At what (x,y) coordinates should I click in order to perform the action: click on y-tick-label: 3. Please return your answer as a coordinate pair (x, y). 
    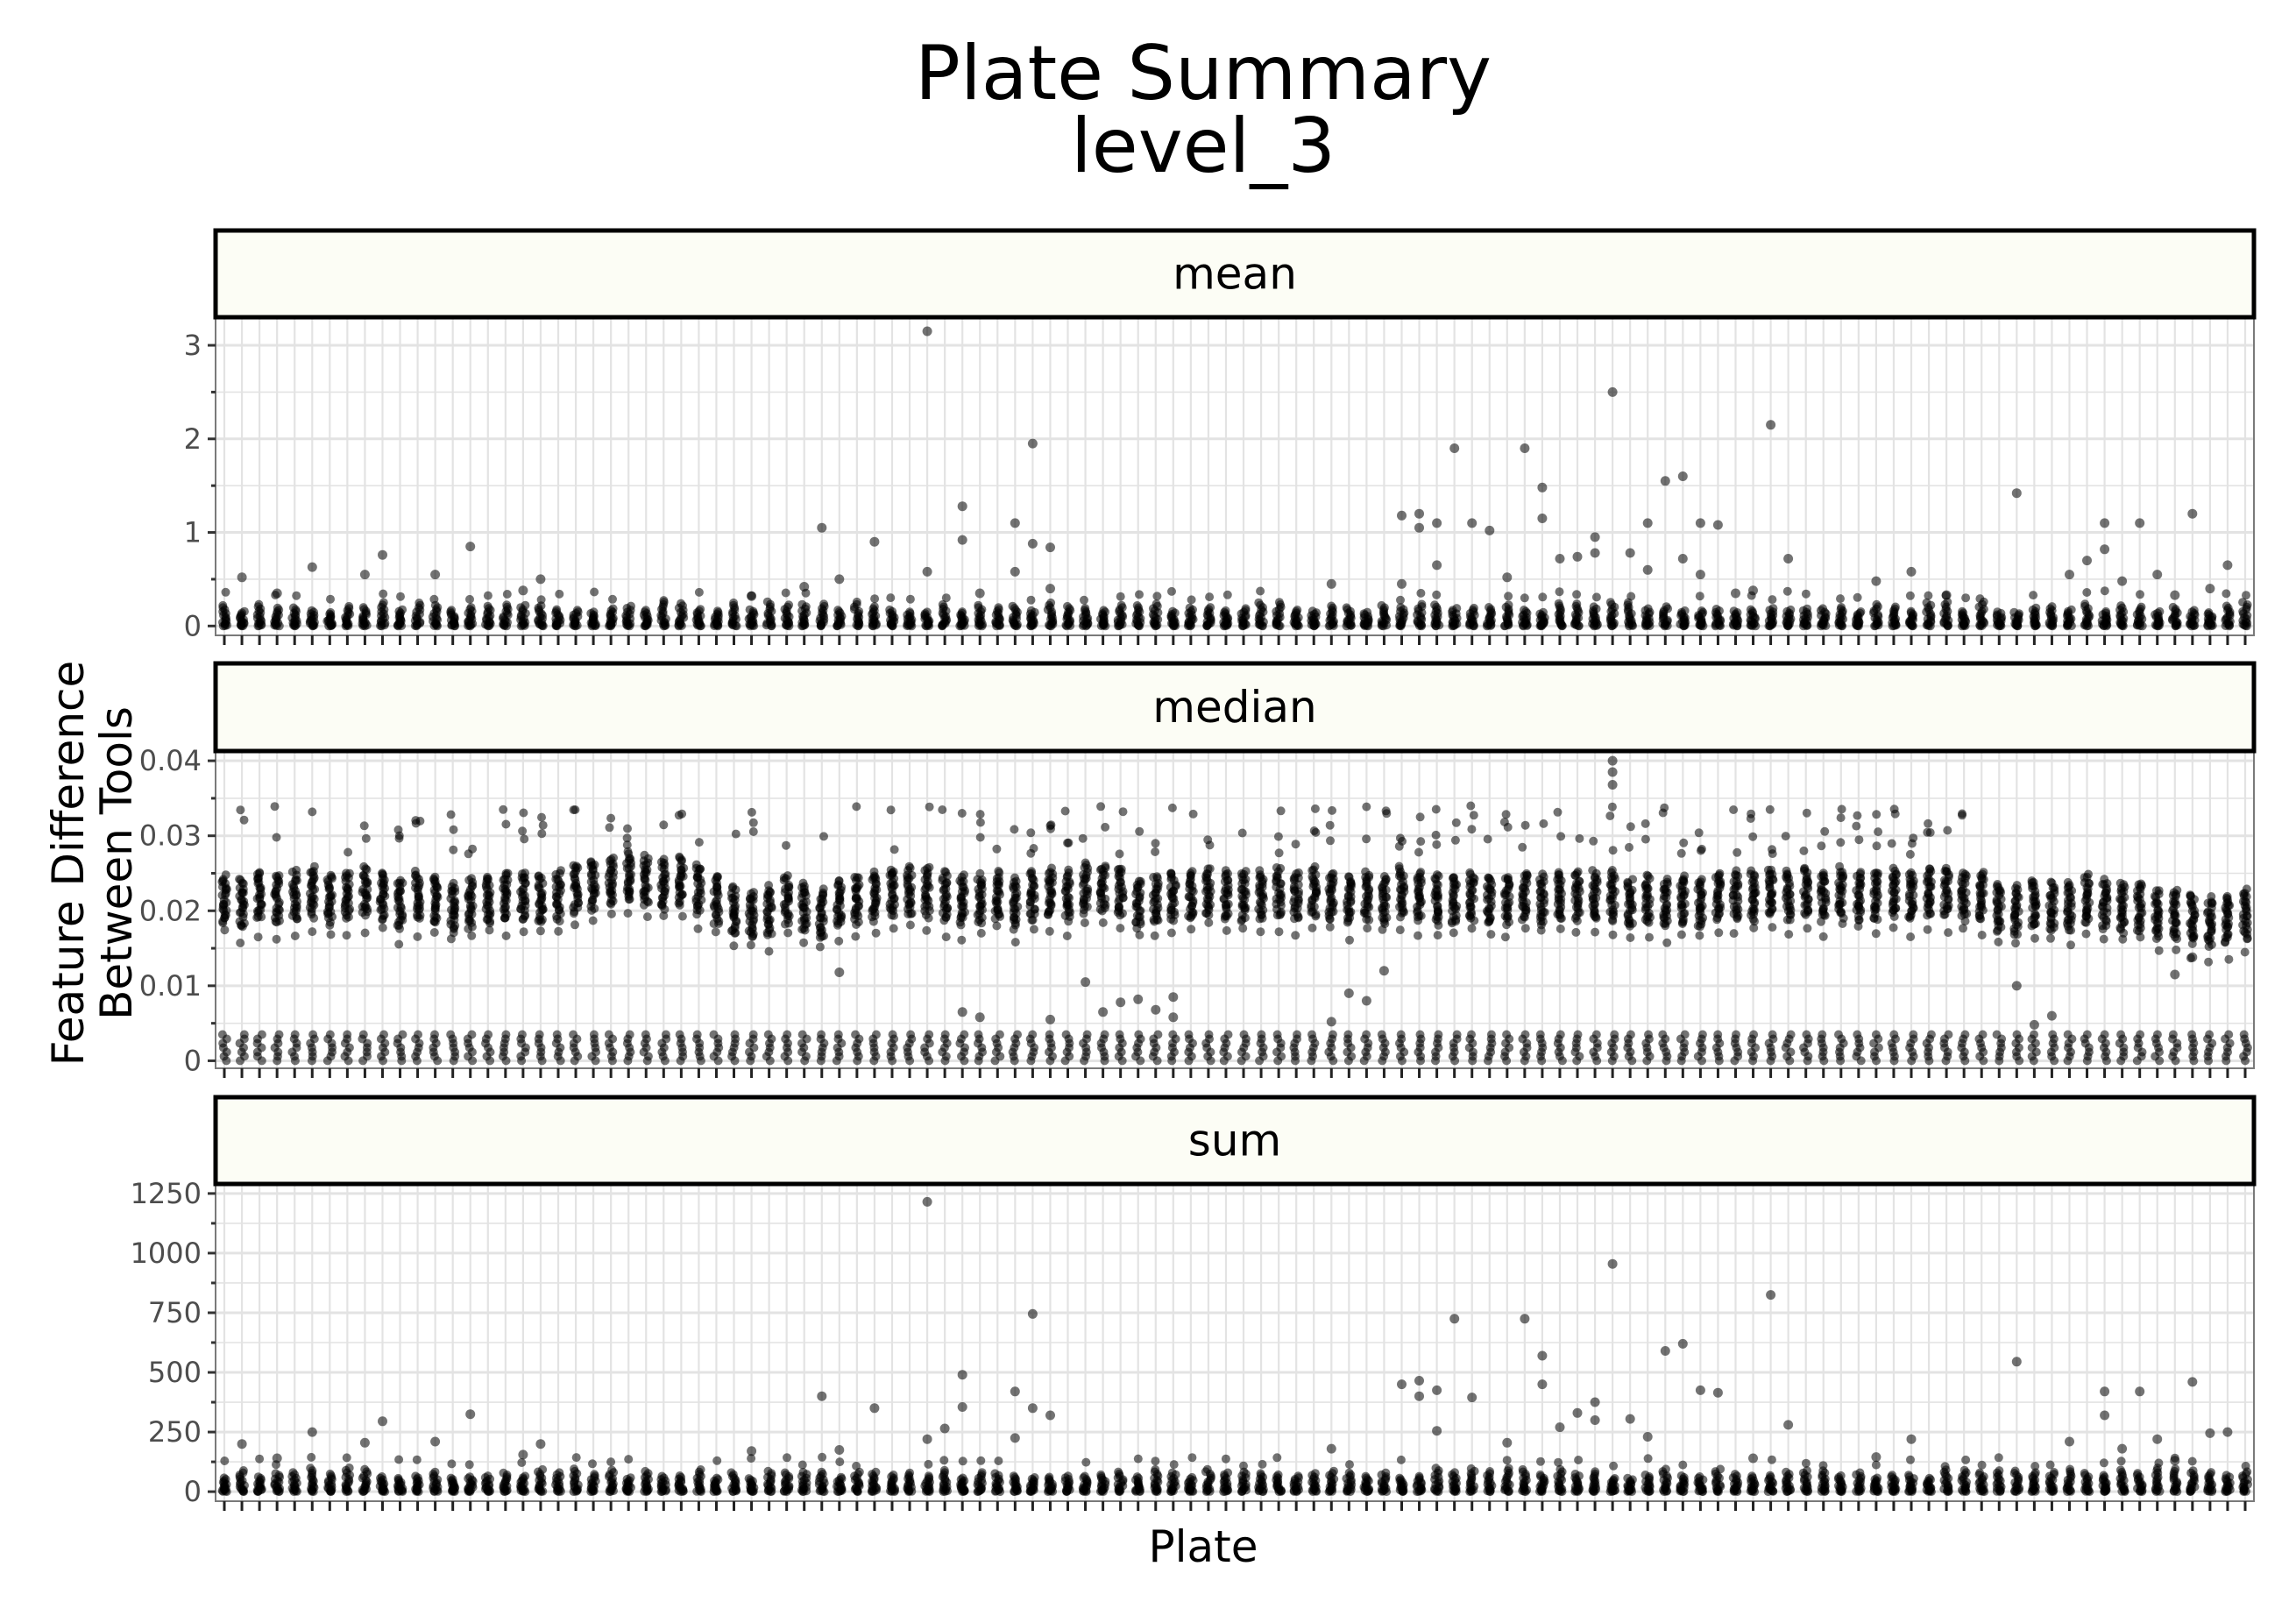
    Looking at the image, I should click on (193, 345).